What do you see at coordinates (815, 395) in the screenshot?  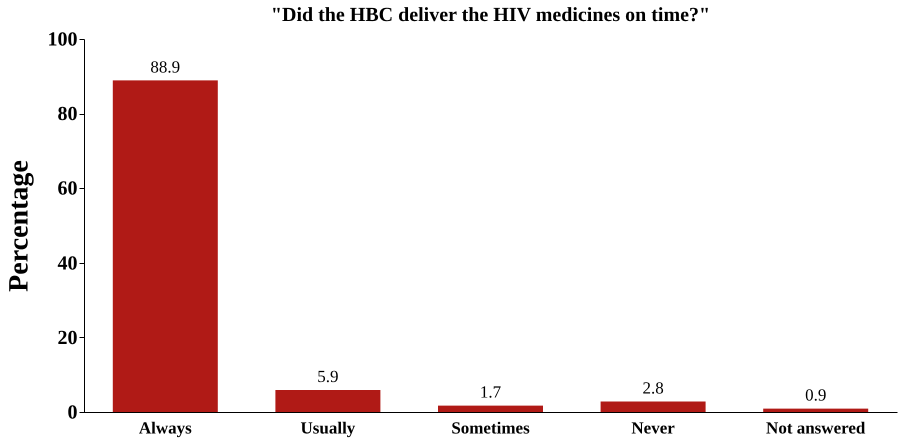 I see `data-label: 0.9` at bounding box center [815, 395].